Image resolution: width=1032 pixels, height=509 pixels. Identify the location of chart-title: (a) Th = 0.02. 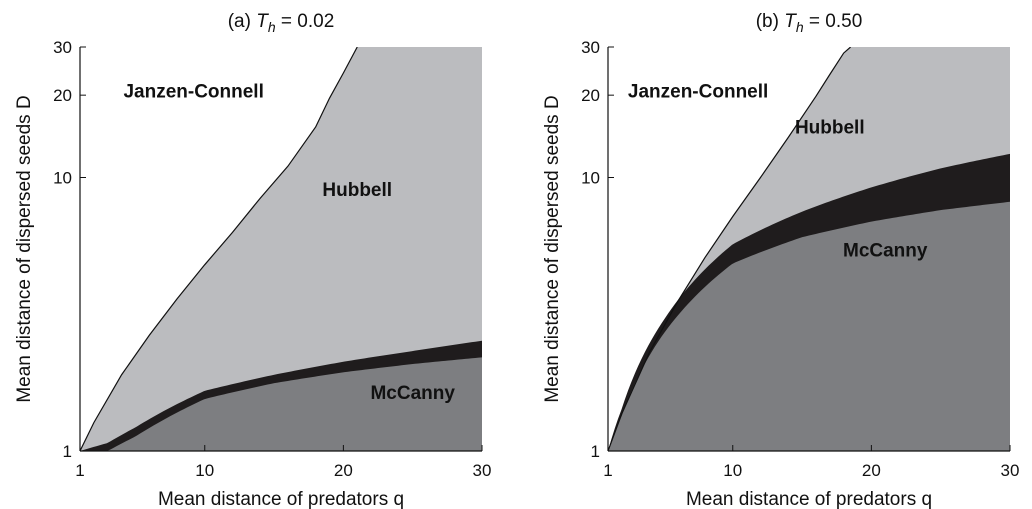
(281, 23).